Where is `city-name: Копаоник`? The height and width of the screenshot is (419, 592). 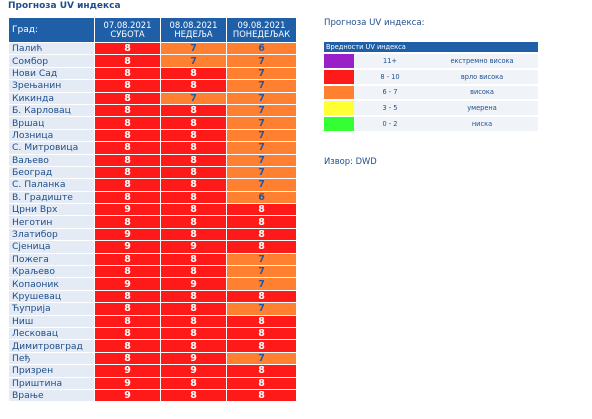
city-name: Копаоник is located at coordinates (51, 284).